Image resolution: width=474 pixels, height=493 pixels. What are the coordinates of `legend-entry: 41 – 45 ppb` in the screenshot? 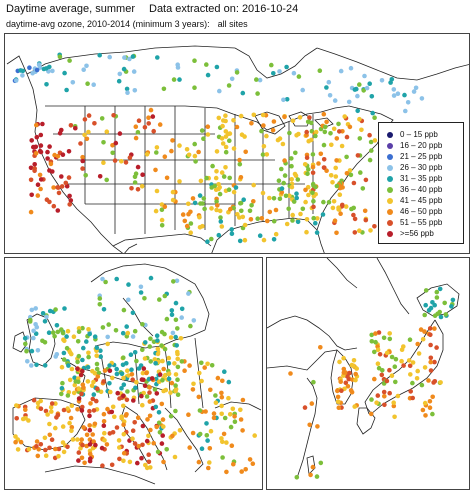 It's located at (425, 200).